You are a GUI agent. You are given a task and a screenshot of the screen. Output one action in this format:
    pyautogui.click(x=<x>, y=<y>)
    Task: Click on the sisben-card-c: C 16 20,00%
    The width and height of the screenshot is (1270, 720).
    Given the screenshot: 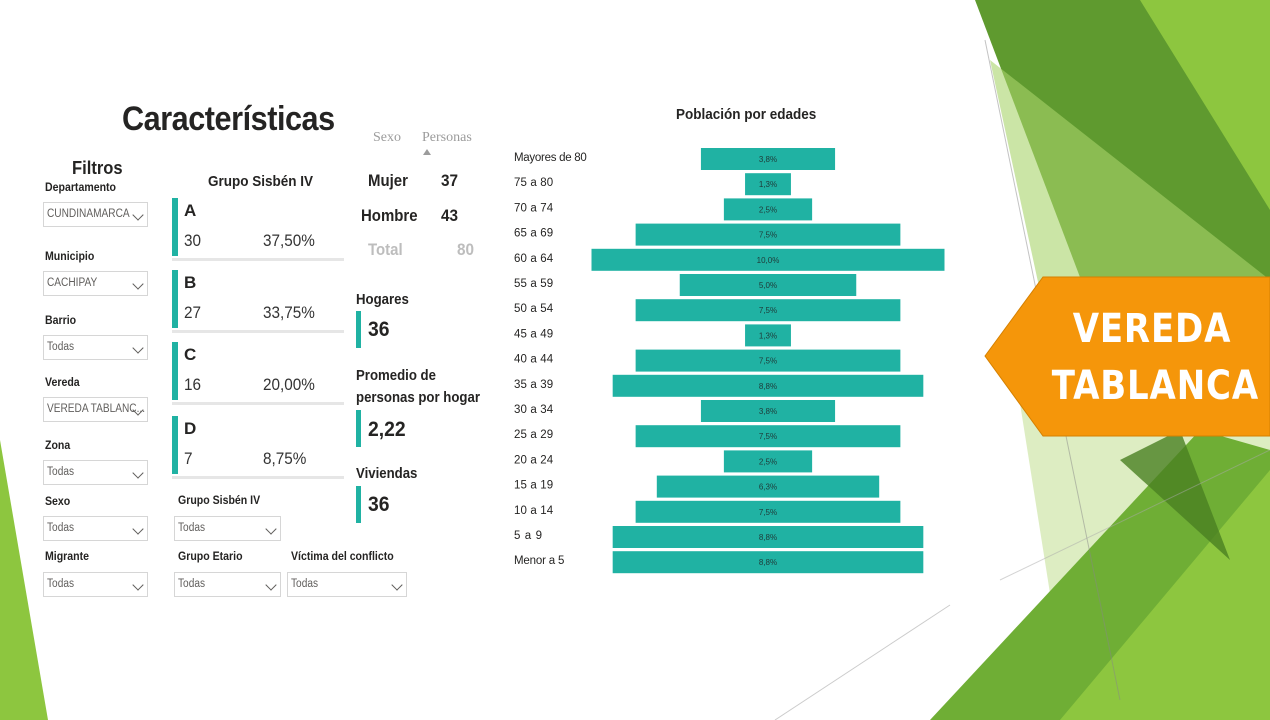 What is the action you would take?
    pyautogui.click(x=258, y=374)
    